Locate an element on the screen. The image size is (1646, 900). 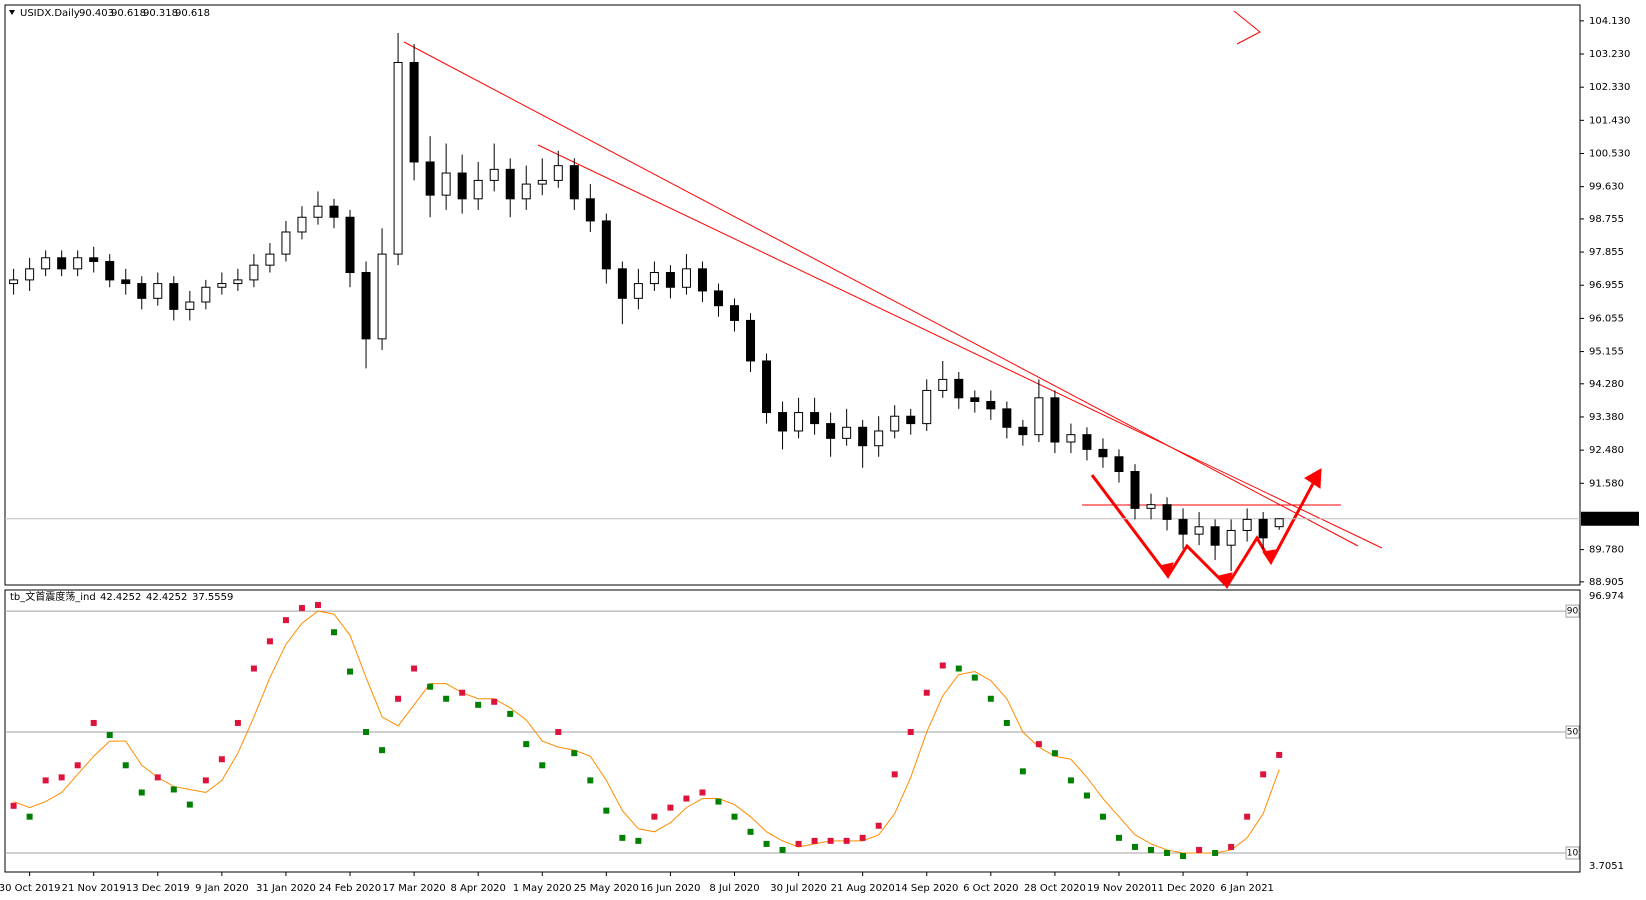
y-tick-label: 103.230 is located at coordinates (1609, 54).